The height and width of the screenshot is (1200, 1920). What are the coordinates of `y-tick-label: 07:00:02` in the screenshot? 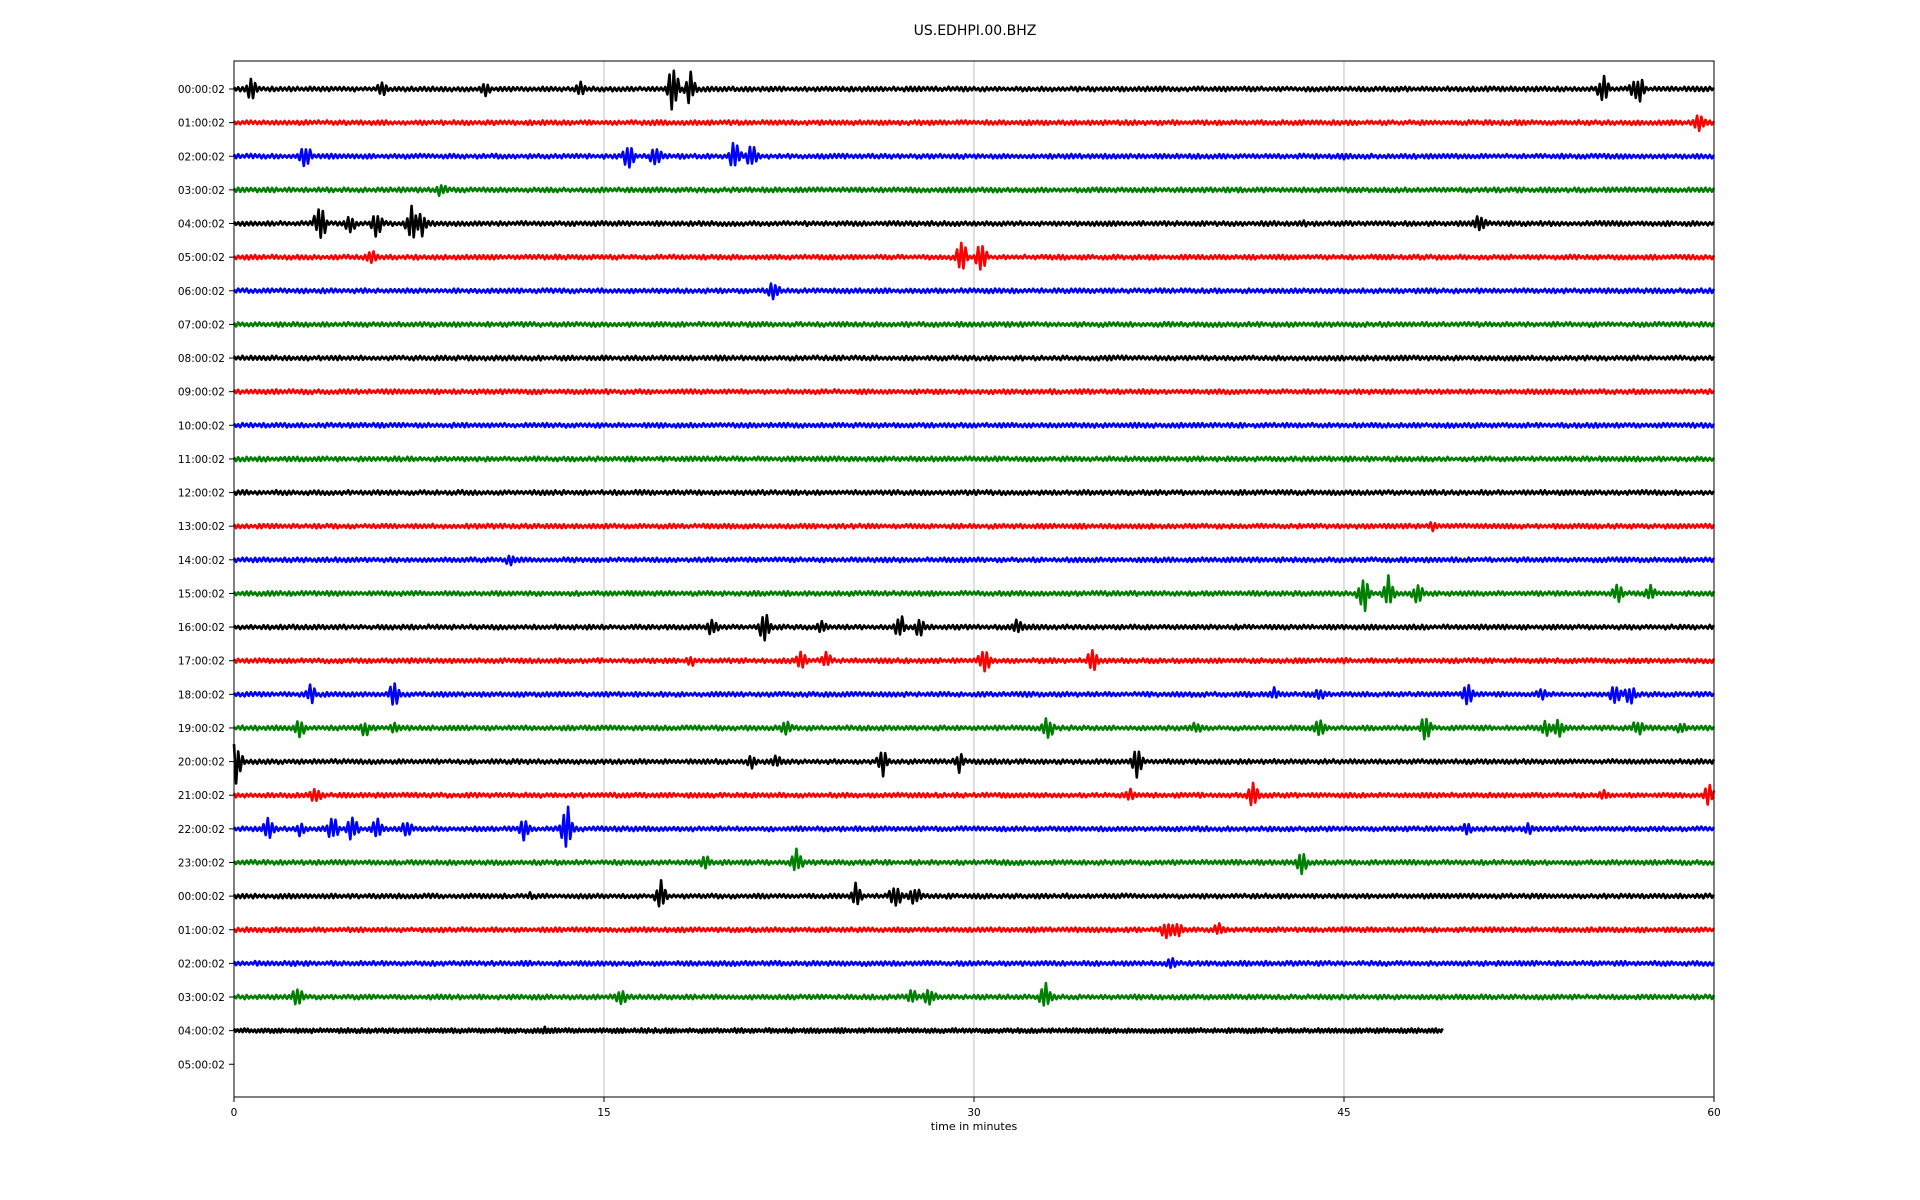 It's located at (201, 325).